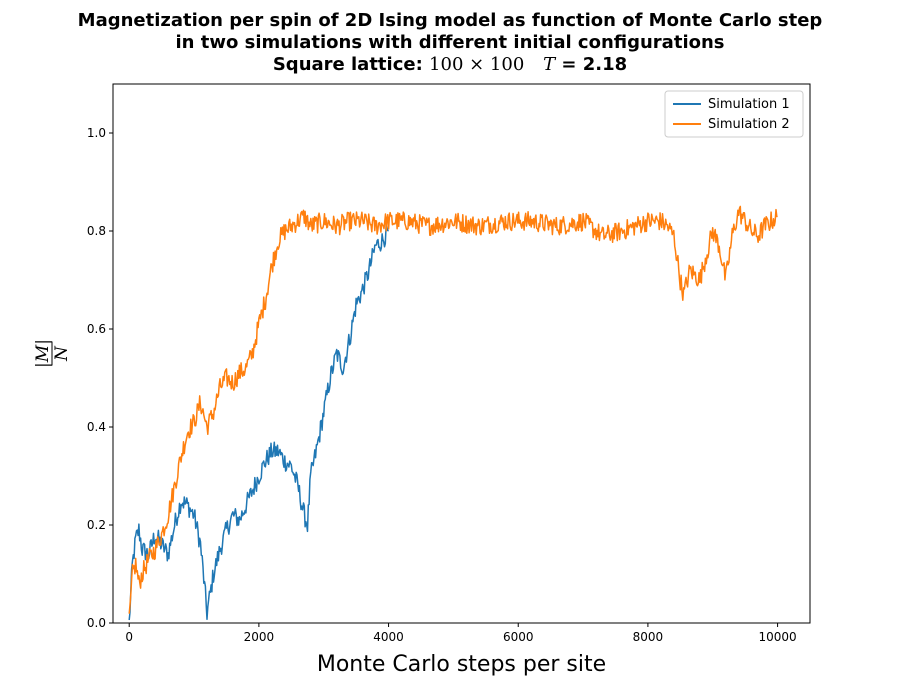 The image size is (900, 700). What do you see at coordinates (591, 64) in the screenshot?
I see `subtitle-temp-value: = 2.18` at bounding box center [591, 64].